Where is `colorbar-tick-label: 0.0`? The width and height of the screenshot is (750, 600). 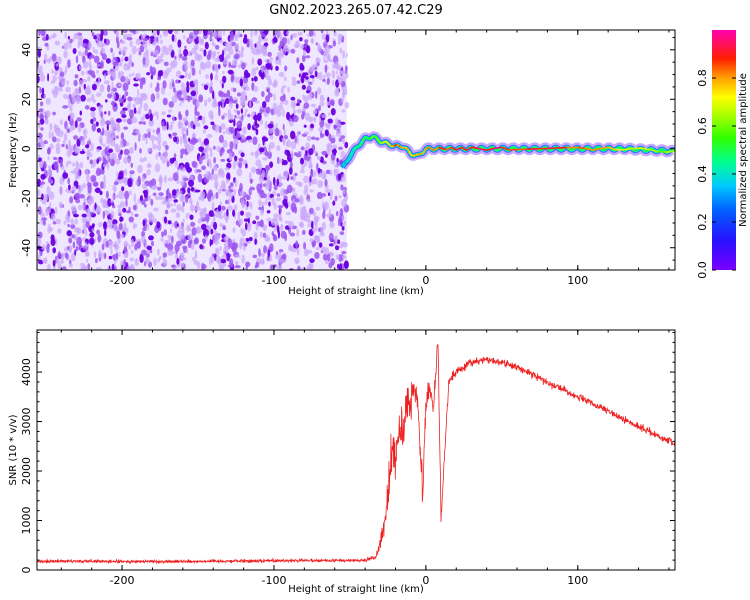 colorbar-tick-label: 0.0 is located at coordinates (702, 270).